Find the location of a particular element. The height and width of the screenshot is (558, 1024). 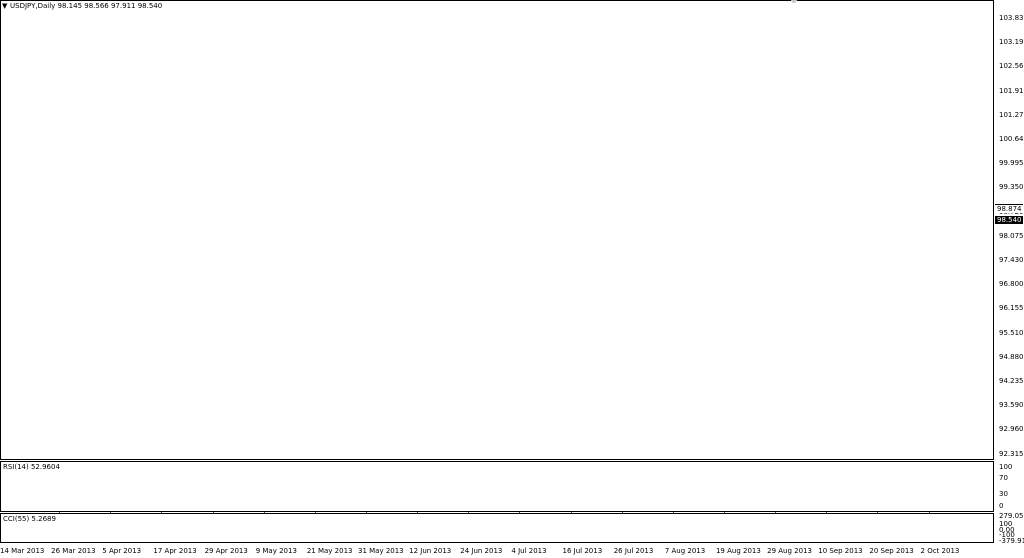

cci-scale-label: -379.914 is located at coordinates (1011, 541).